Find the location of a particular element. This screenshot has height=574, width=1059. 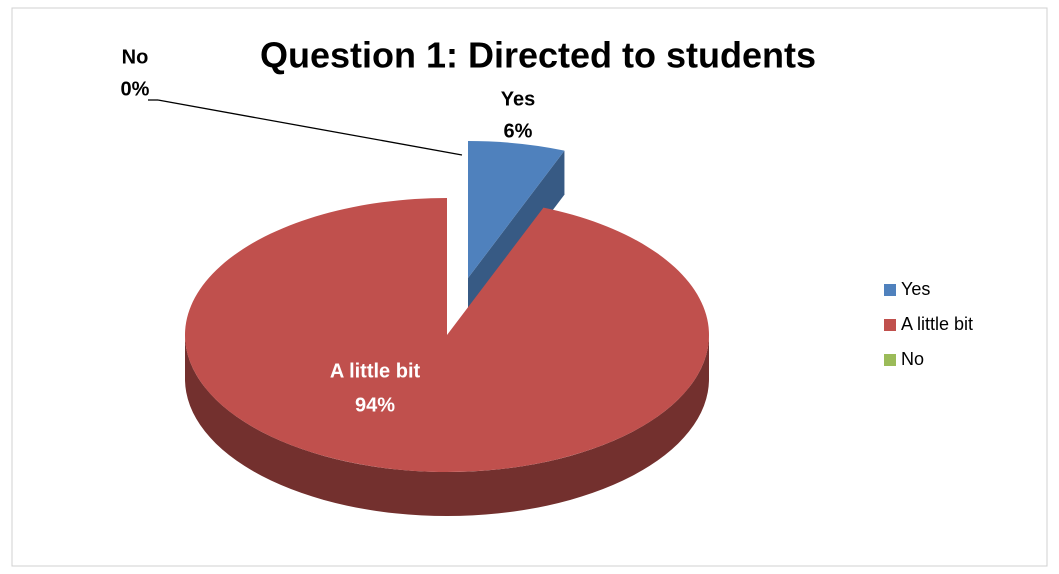

data-label-value: 6% is located at coordinates (518, 131).